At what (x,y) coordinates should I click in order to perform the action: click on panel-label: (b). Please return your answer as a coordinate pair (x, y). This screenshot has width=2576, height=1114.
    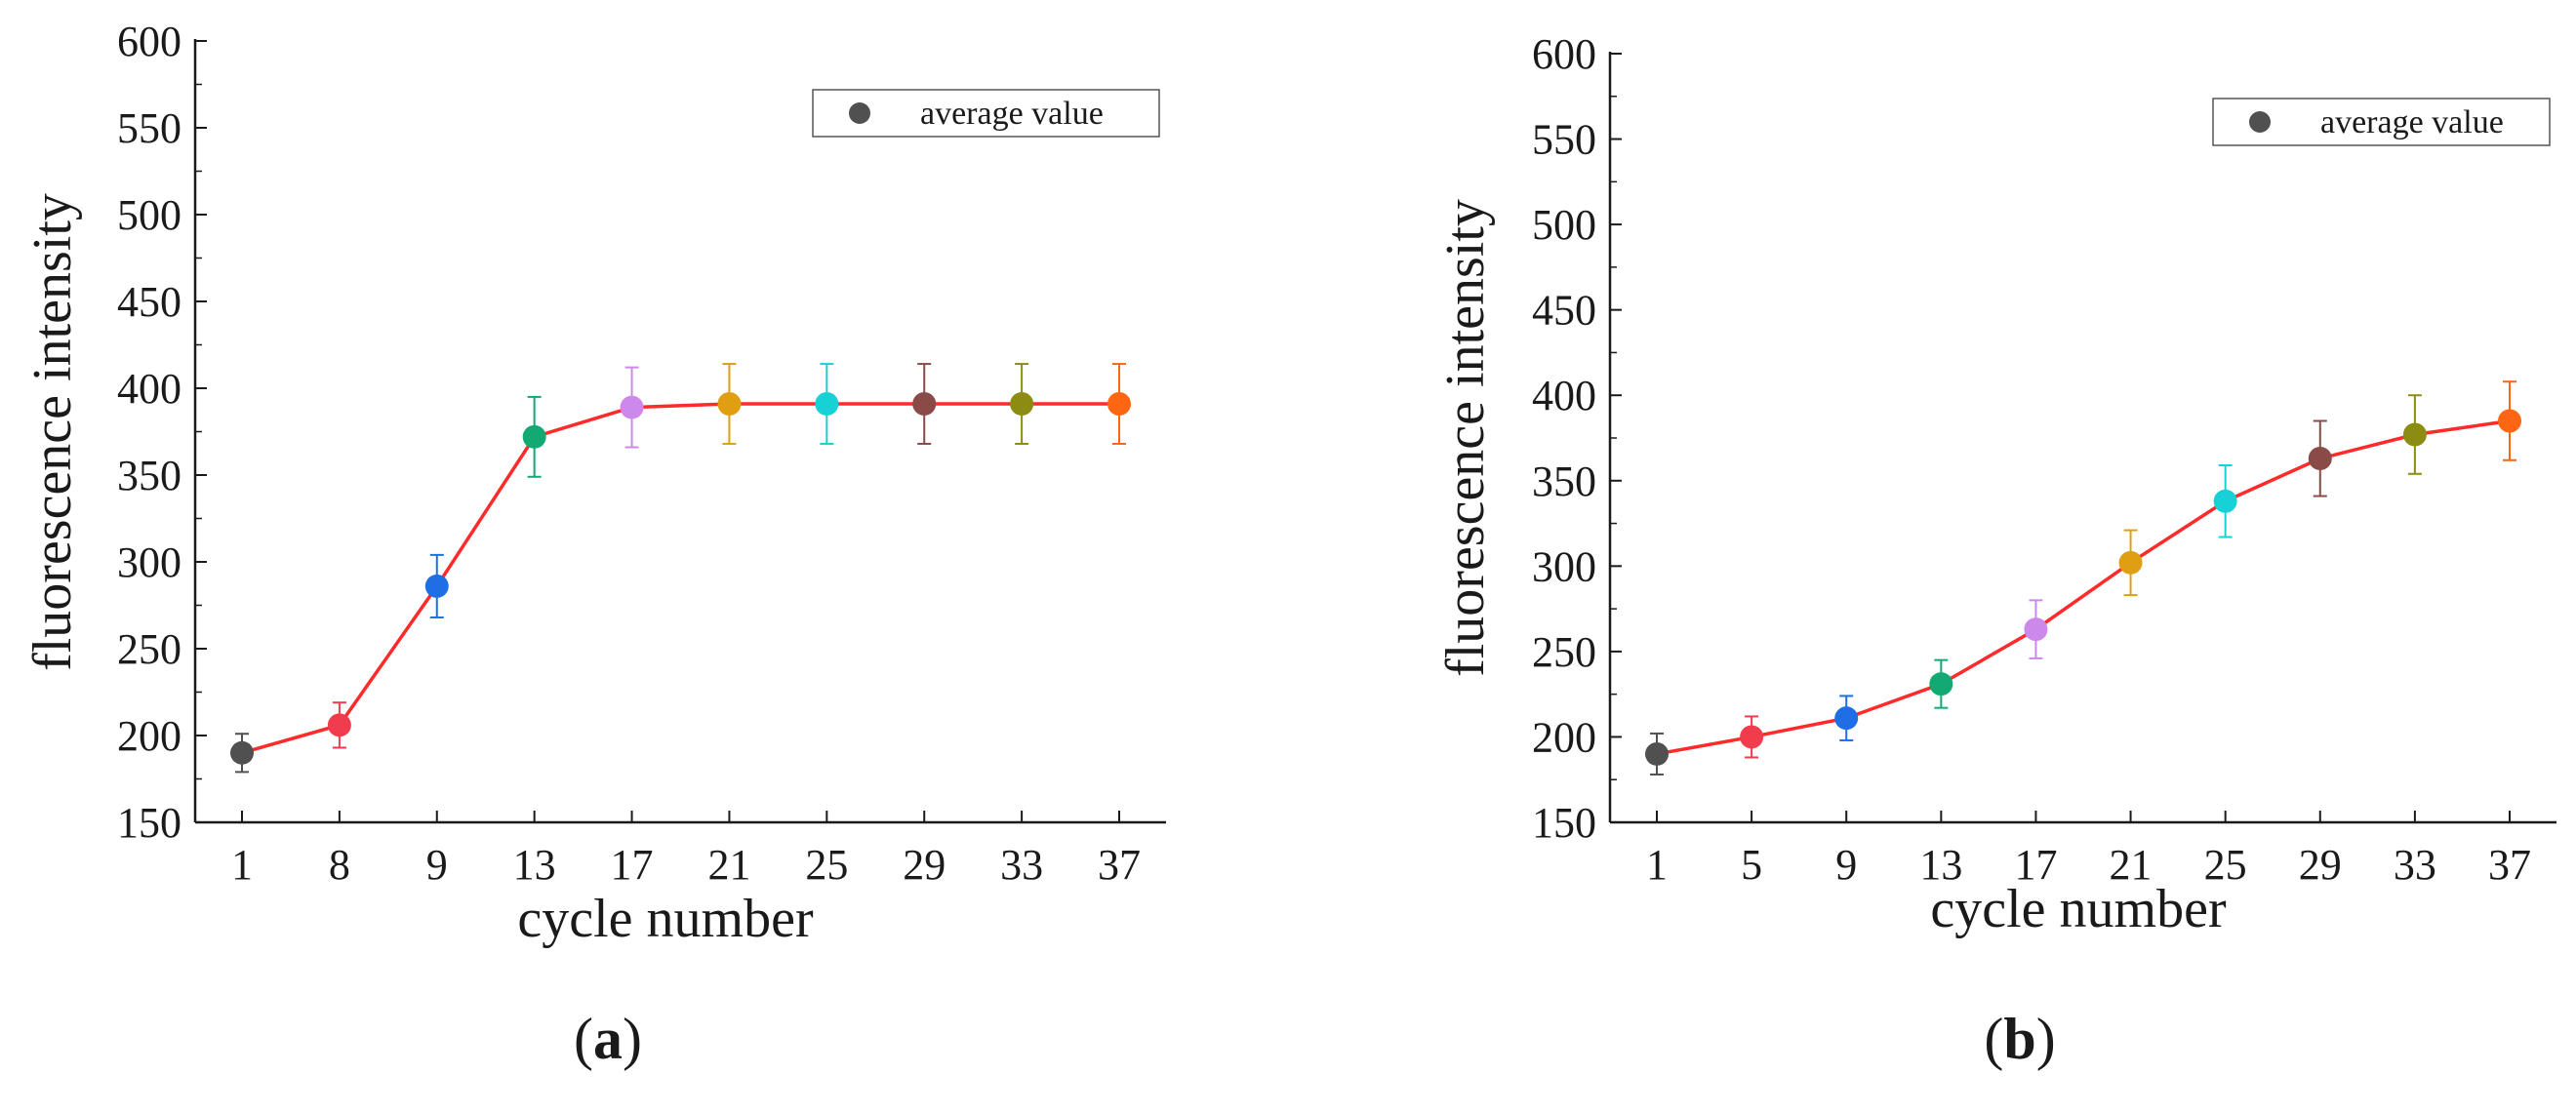
    Looking at the image, I should click on (2020, 1039).